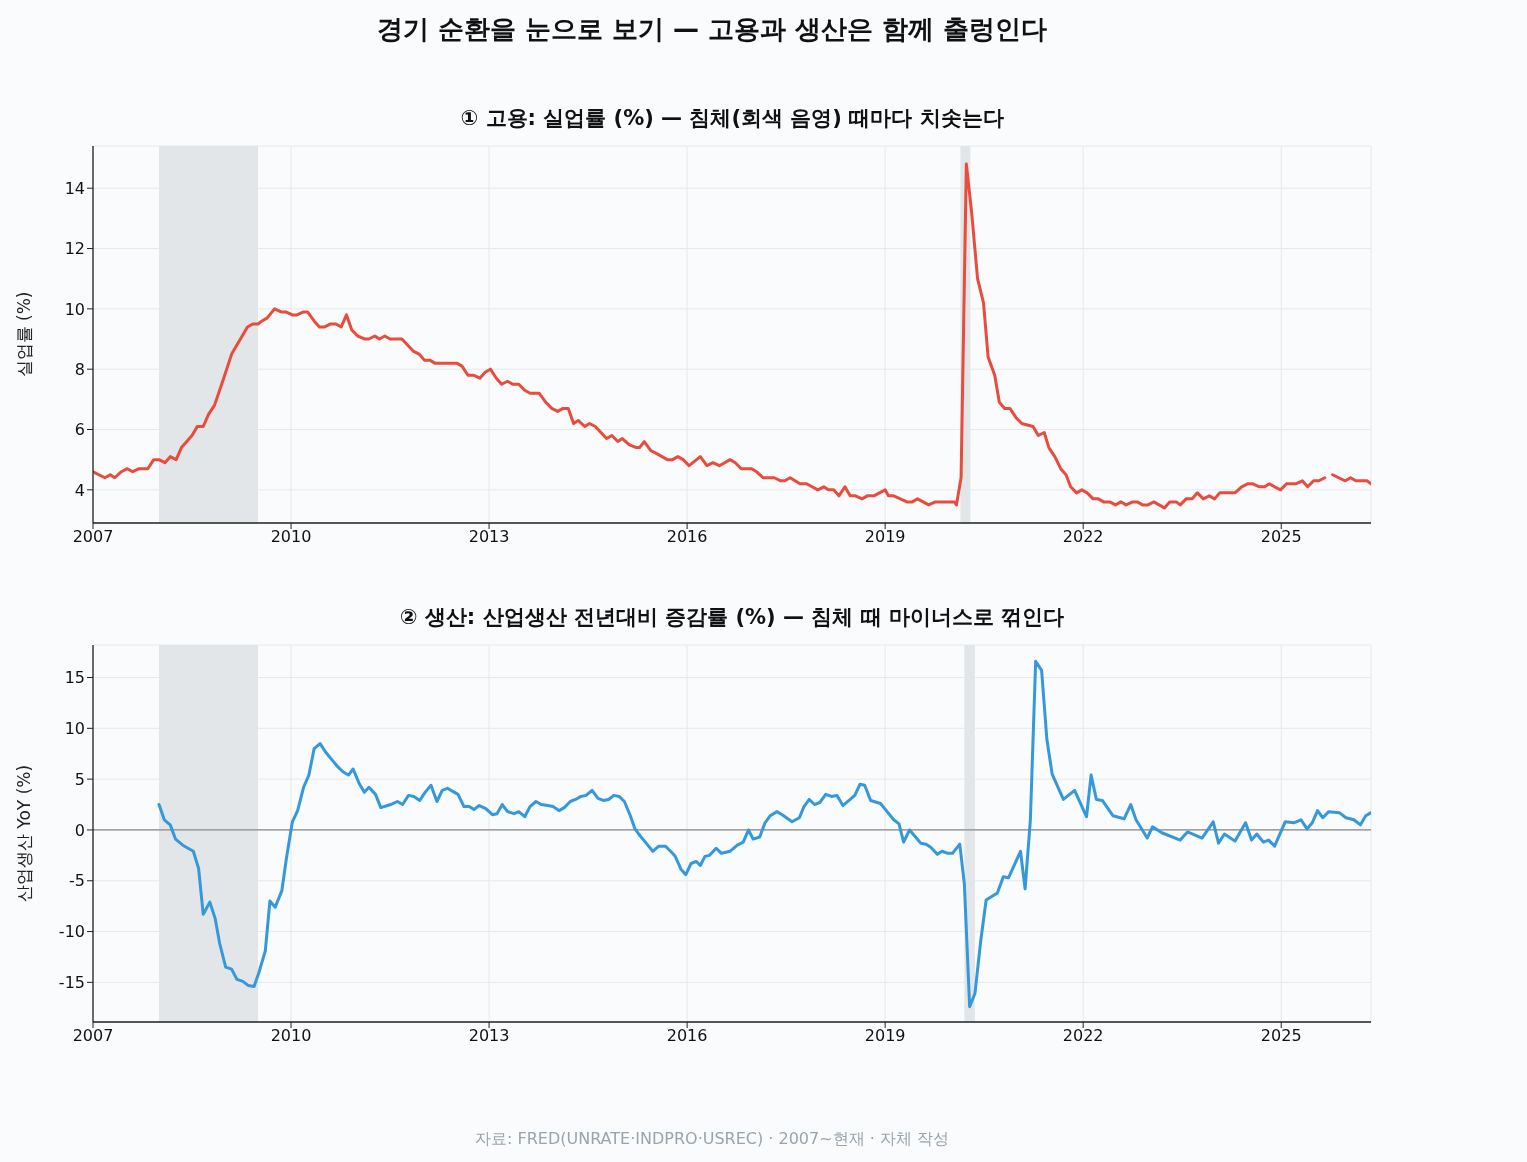 This screenshot has width=1527, height=1162. I want to click on y-tick-label: 15, so click(74, 678).